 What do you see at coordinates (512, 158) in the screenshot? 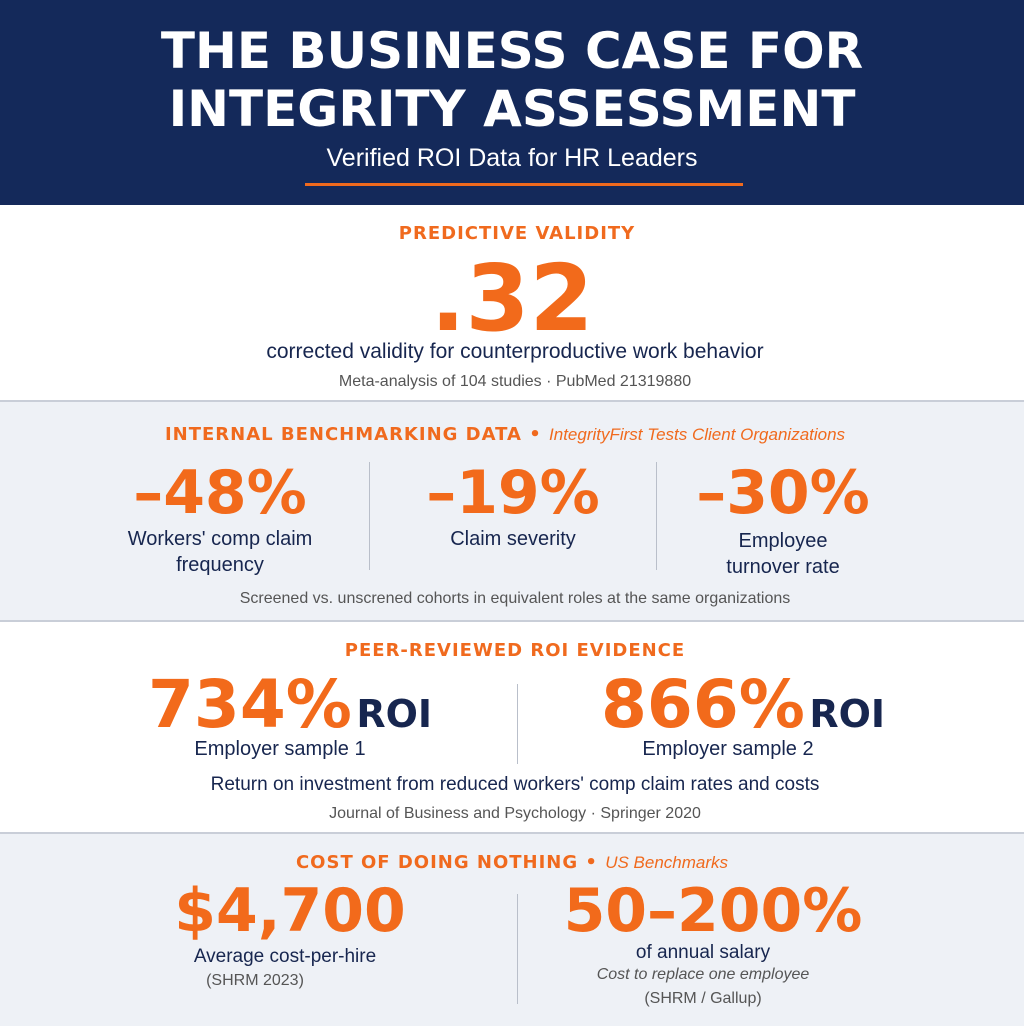
I see `subtitle: Verified ROI Data for HR Leaders` at bounding box center [512, 158].